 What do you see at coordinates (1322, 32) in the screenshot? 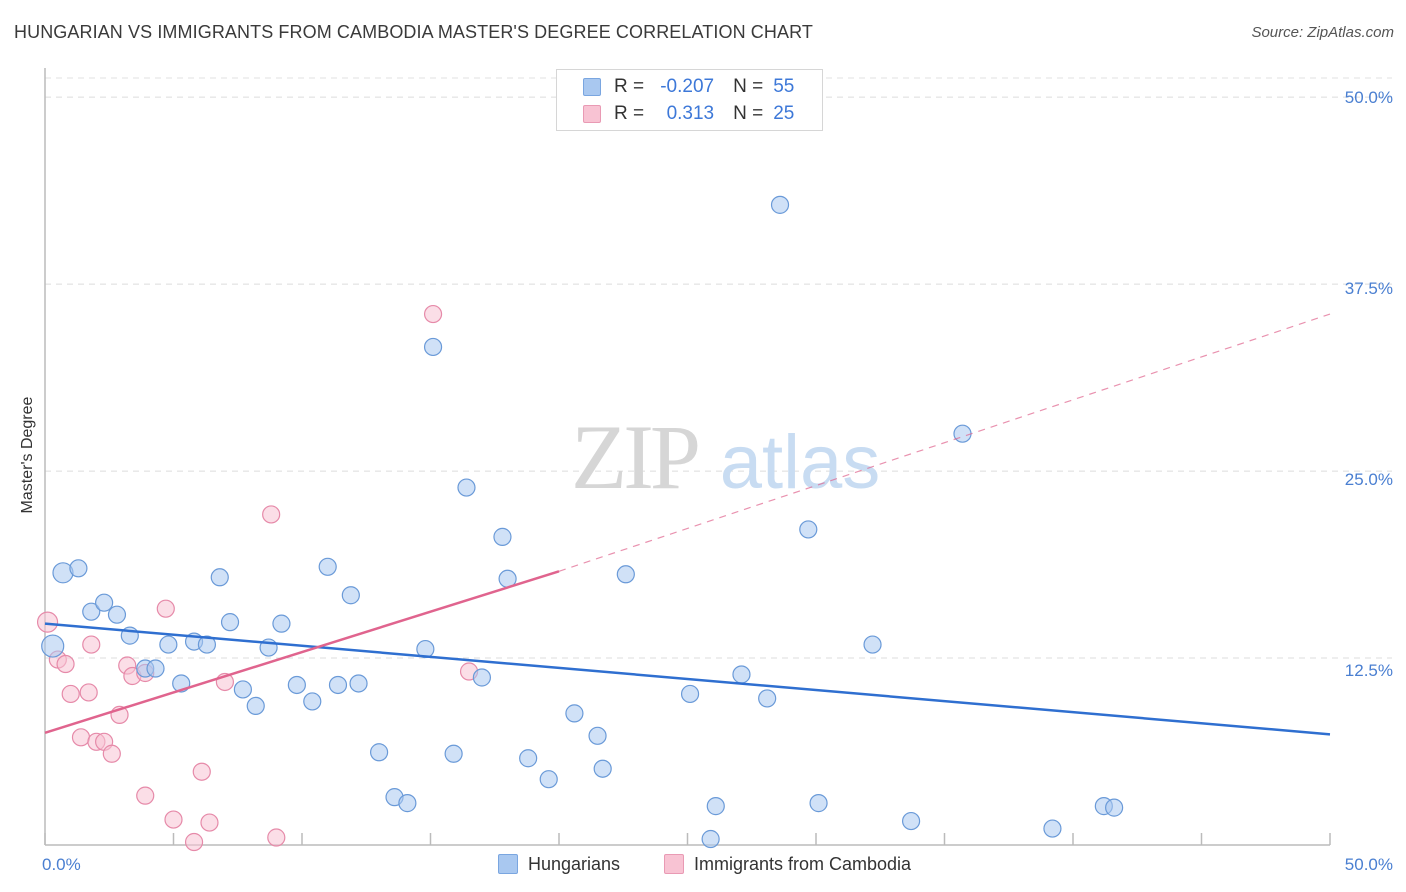
I see `source-credit: Source: ZipAtlas.com` at bounding box center [1322, 32].